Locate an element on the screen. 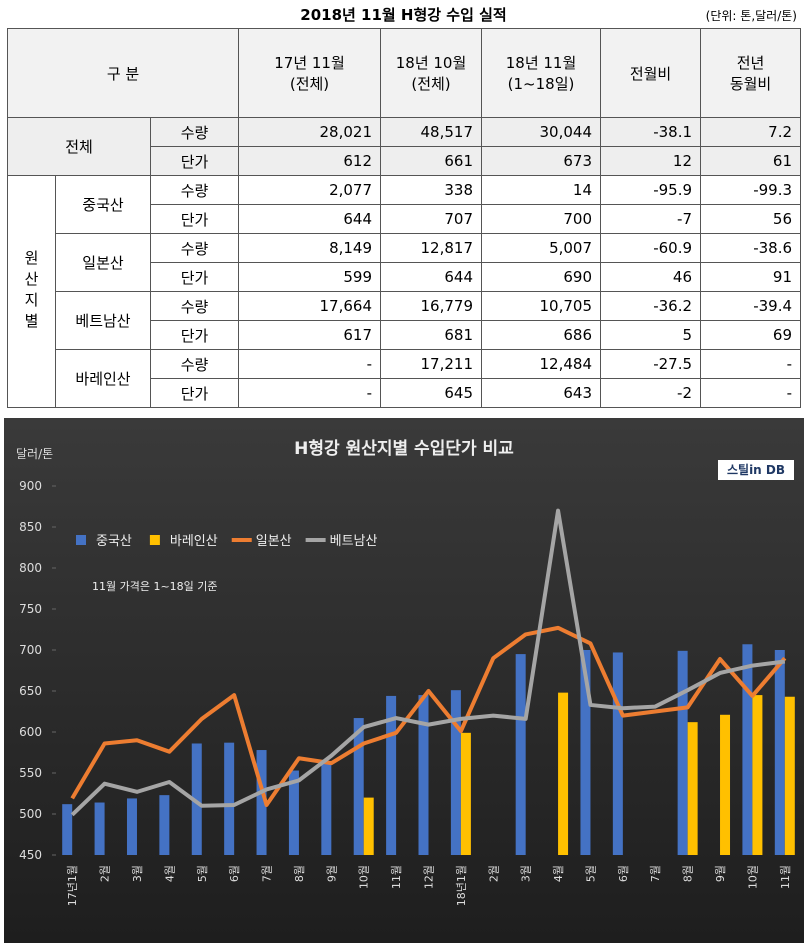 Image resolution: width=807 pixels, height=943 pixels. cell: -38.6 is located at coordinates (751, 248).